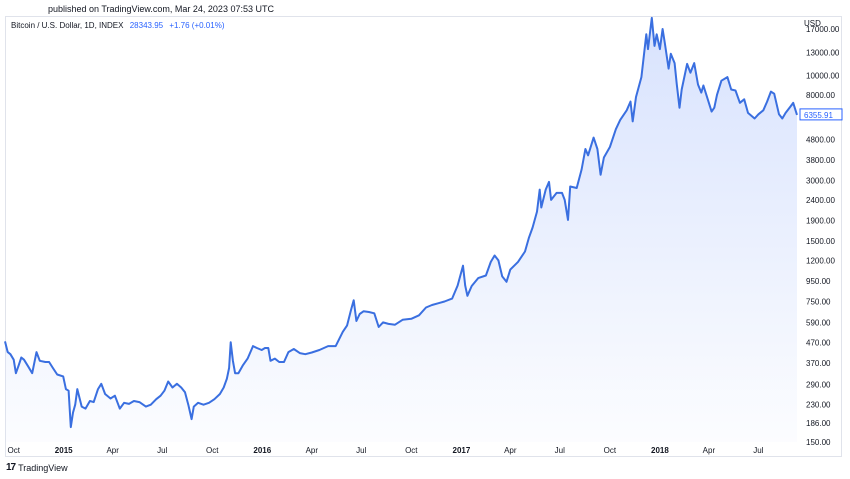  I want to click on y-tick-label: 3800.00, so click(820, 160).